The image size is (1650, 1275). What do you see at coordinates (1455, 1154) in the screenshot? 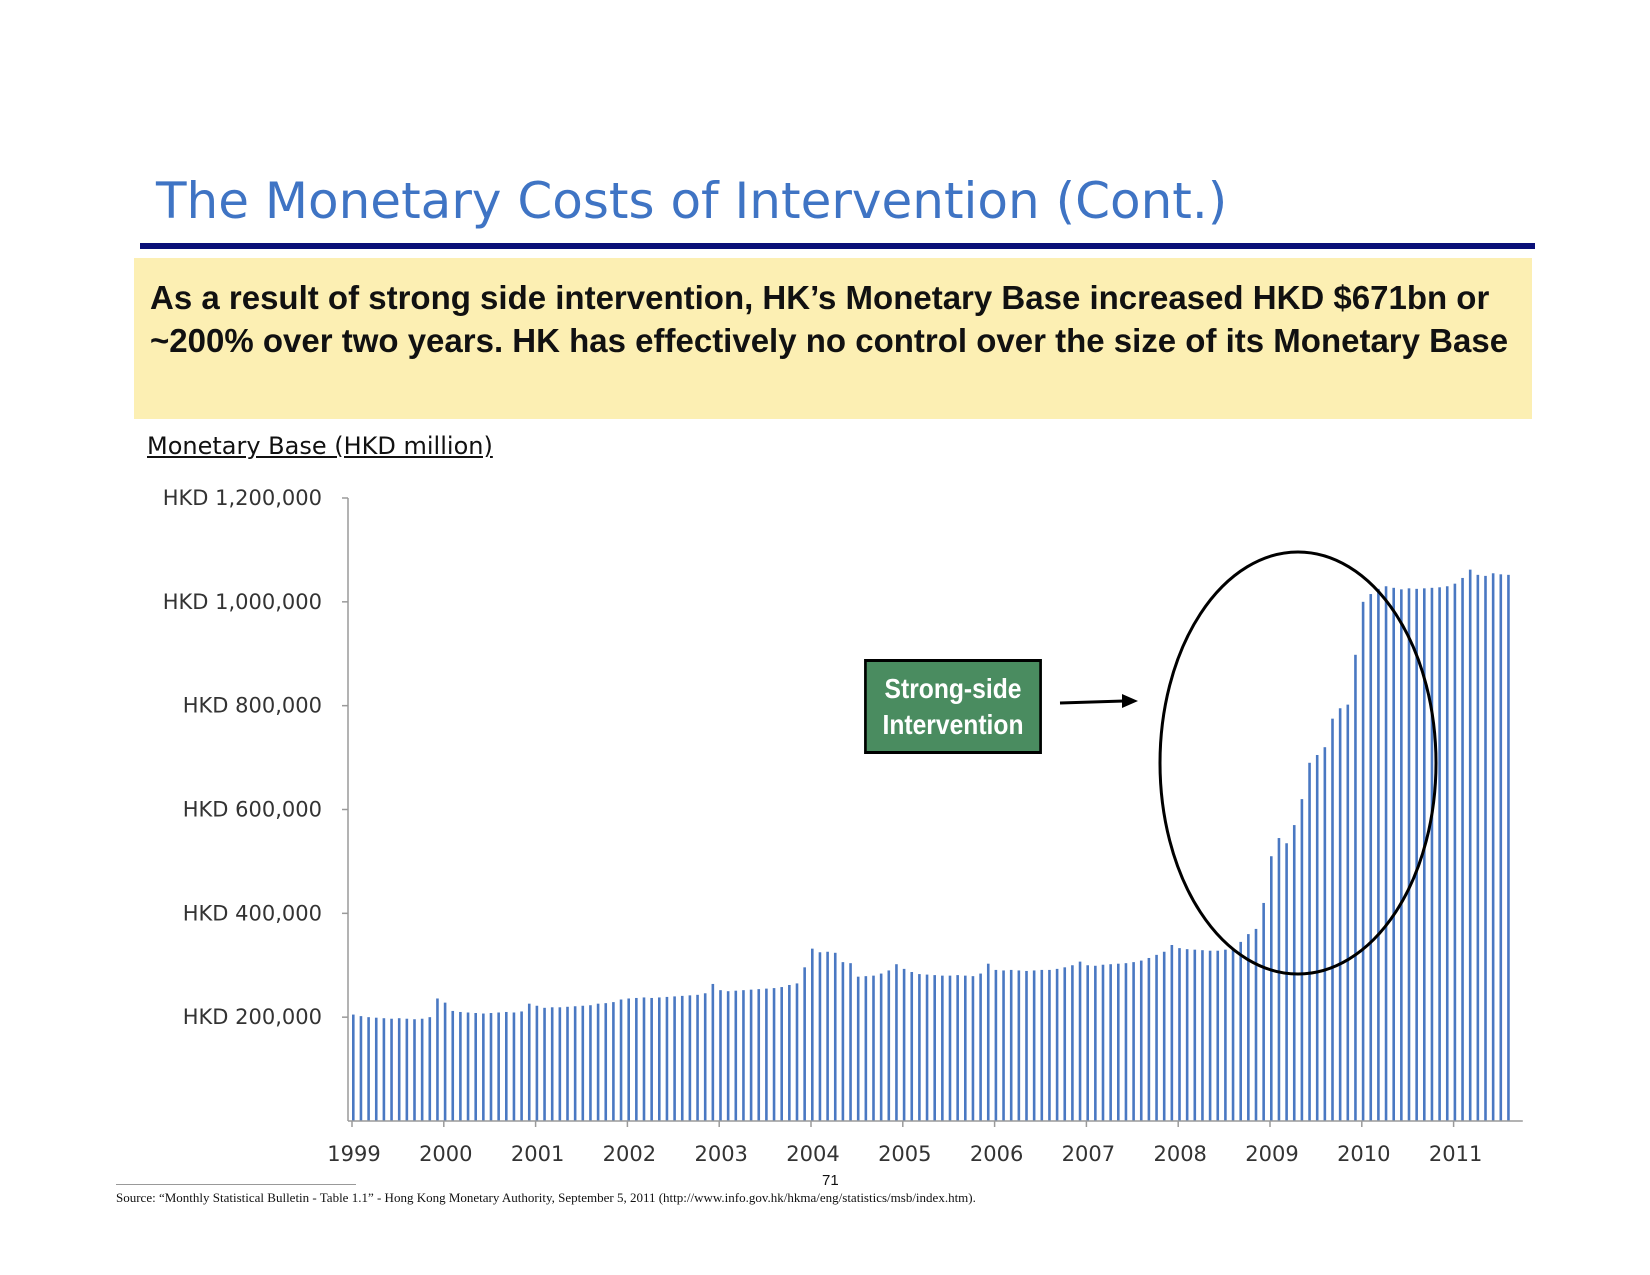
I see `x-tick-label: 2011` at bounding box center [1455, 1154].